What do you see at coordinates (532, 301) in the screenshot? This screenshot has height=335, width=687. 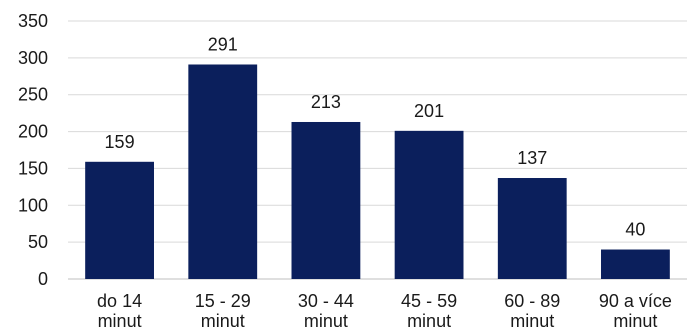 I see `category-label: 60 - 89` at bounding box center [532, 301].